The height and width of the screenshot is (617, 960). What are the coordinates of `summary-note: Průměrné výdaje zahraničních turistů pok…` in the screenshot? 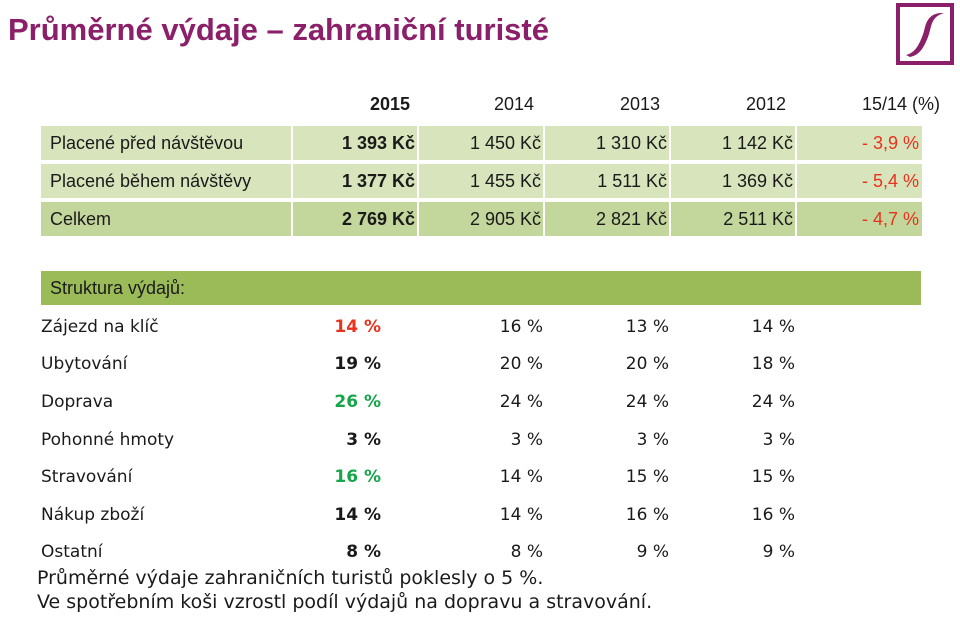 It's located at (290, 578).